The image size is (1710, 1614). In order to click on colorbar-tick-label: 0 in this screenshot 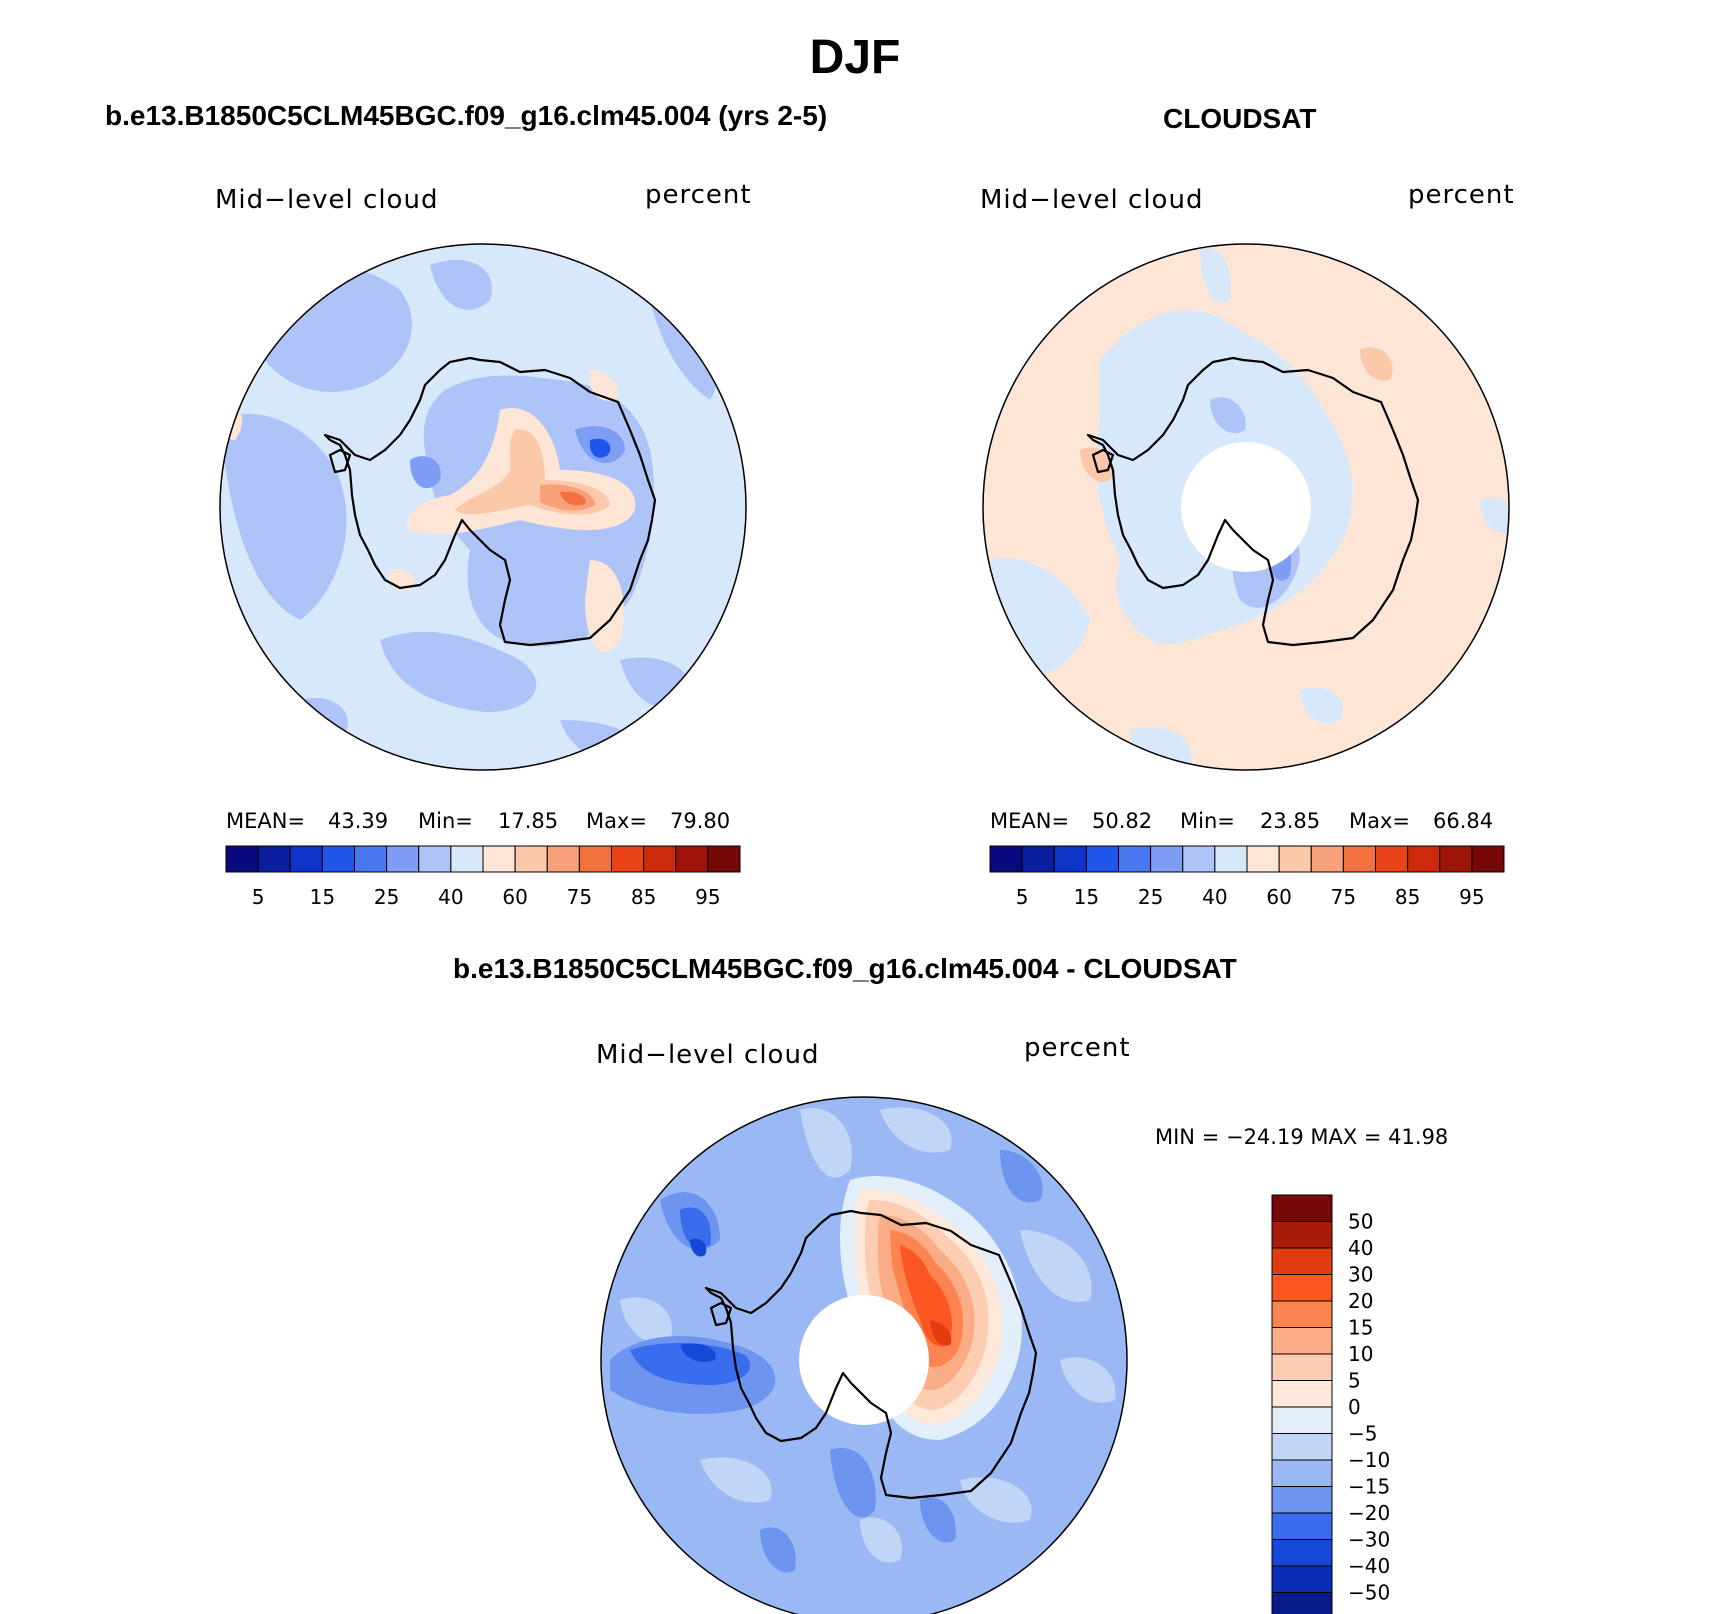, I will do `click(1354, 1407)`.